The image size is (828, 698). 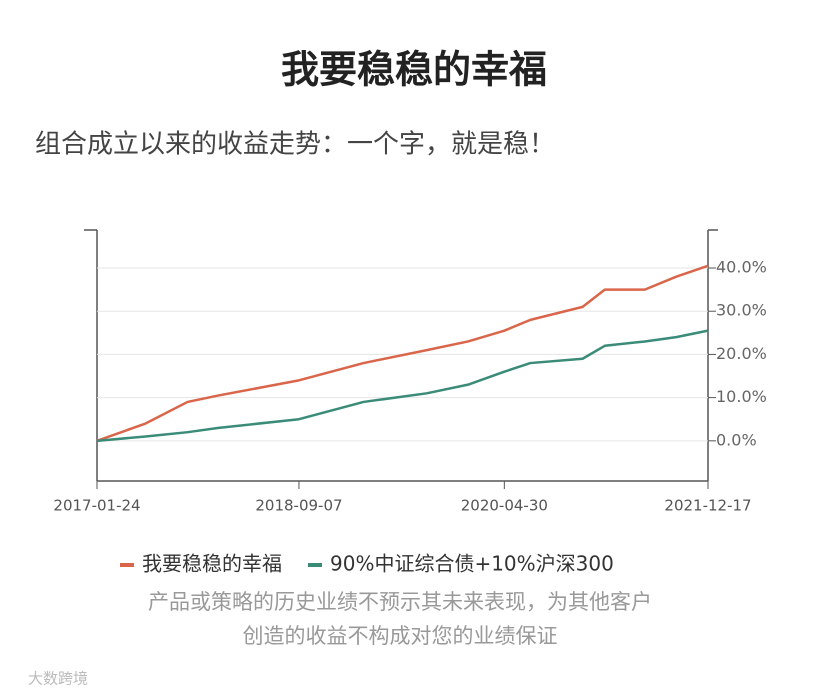 I want to click on y-tick-label: 30.0%, so click(x=741, y=310).